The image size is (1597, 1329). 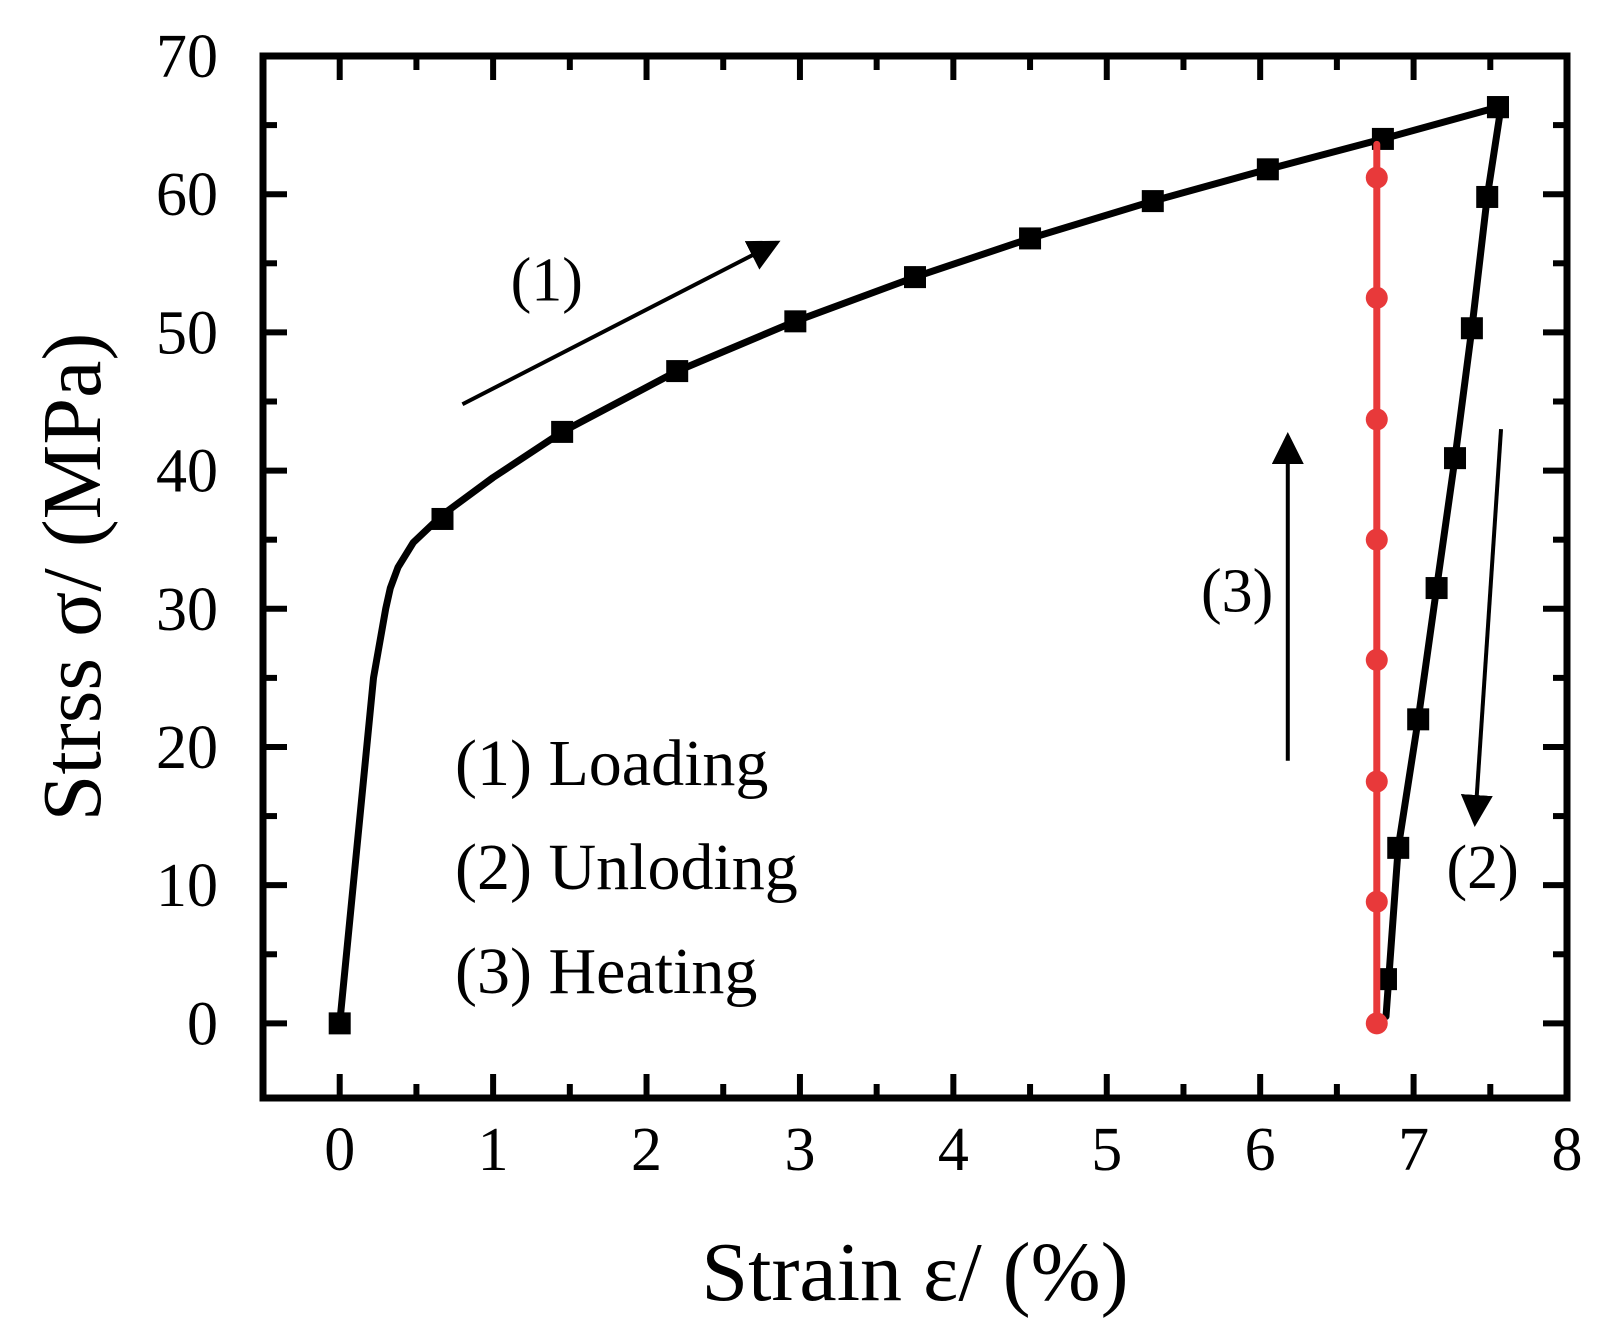 What do you see at coordinates (72, 577) in the screenshot?
I see `y-axis-title: Strss σ/ (MPa)` at bounding box center [72, 577].